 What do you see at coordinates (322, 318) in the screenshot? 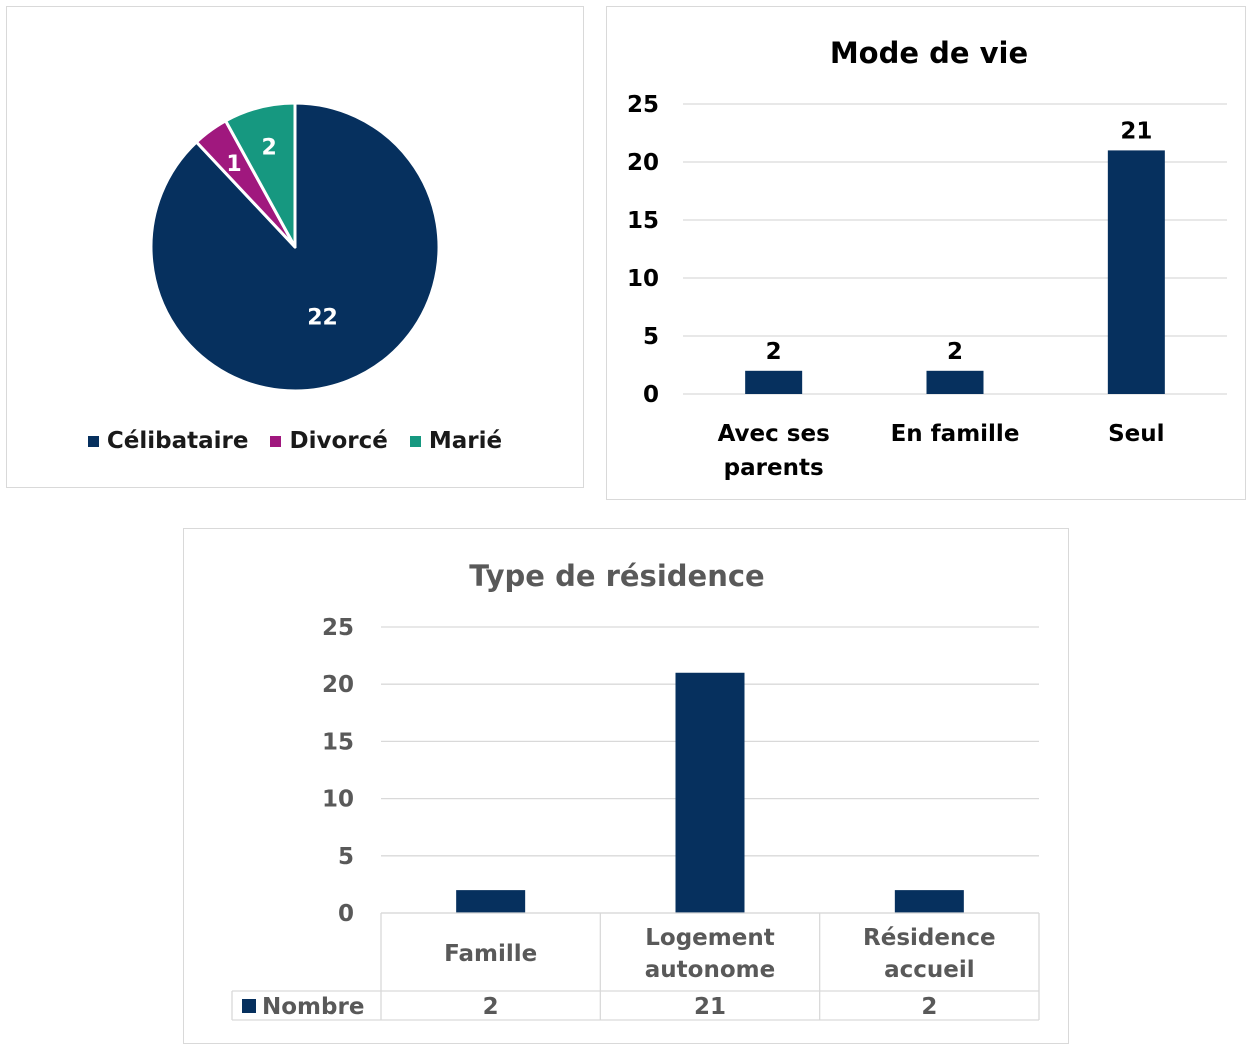
I see `pie-data-label-celibataire: 22` at bounding box center [322, 318].